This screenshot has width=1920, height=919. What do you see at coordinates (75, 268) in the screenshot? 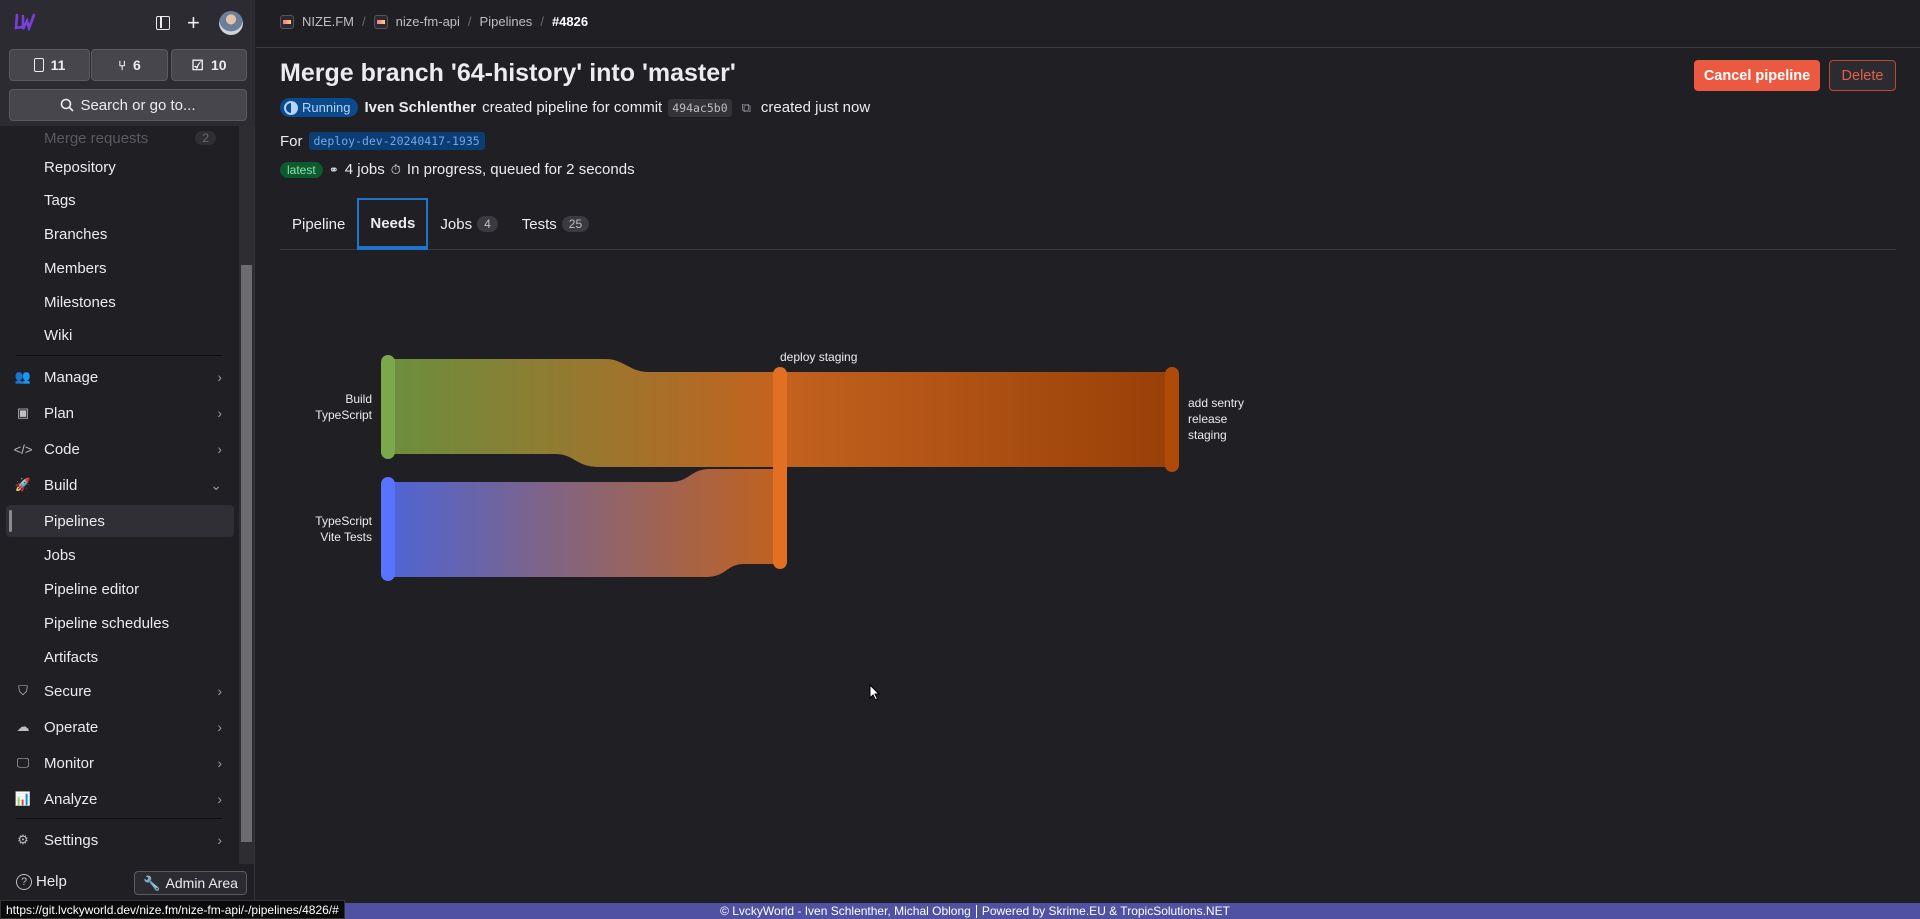
I see `sidebar-item-label: Members` at bounding box center [75, 268].